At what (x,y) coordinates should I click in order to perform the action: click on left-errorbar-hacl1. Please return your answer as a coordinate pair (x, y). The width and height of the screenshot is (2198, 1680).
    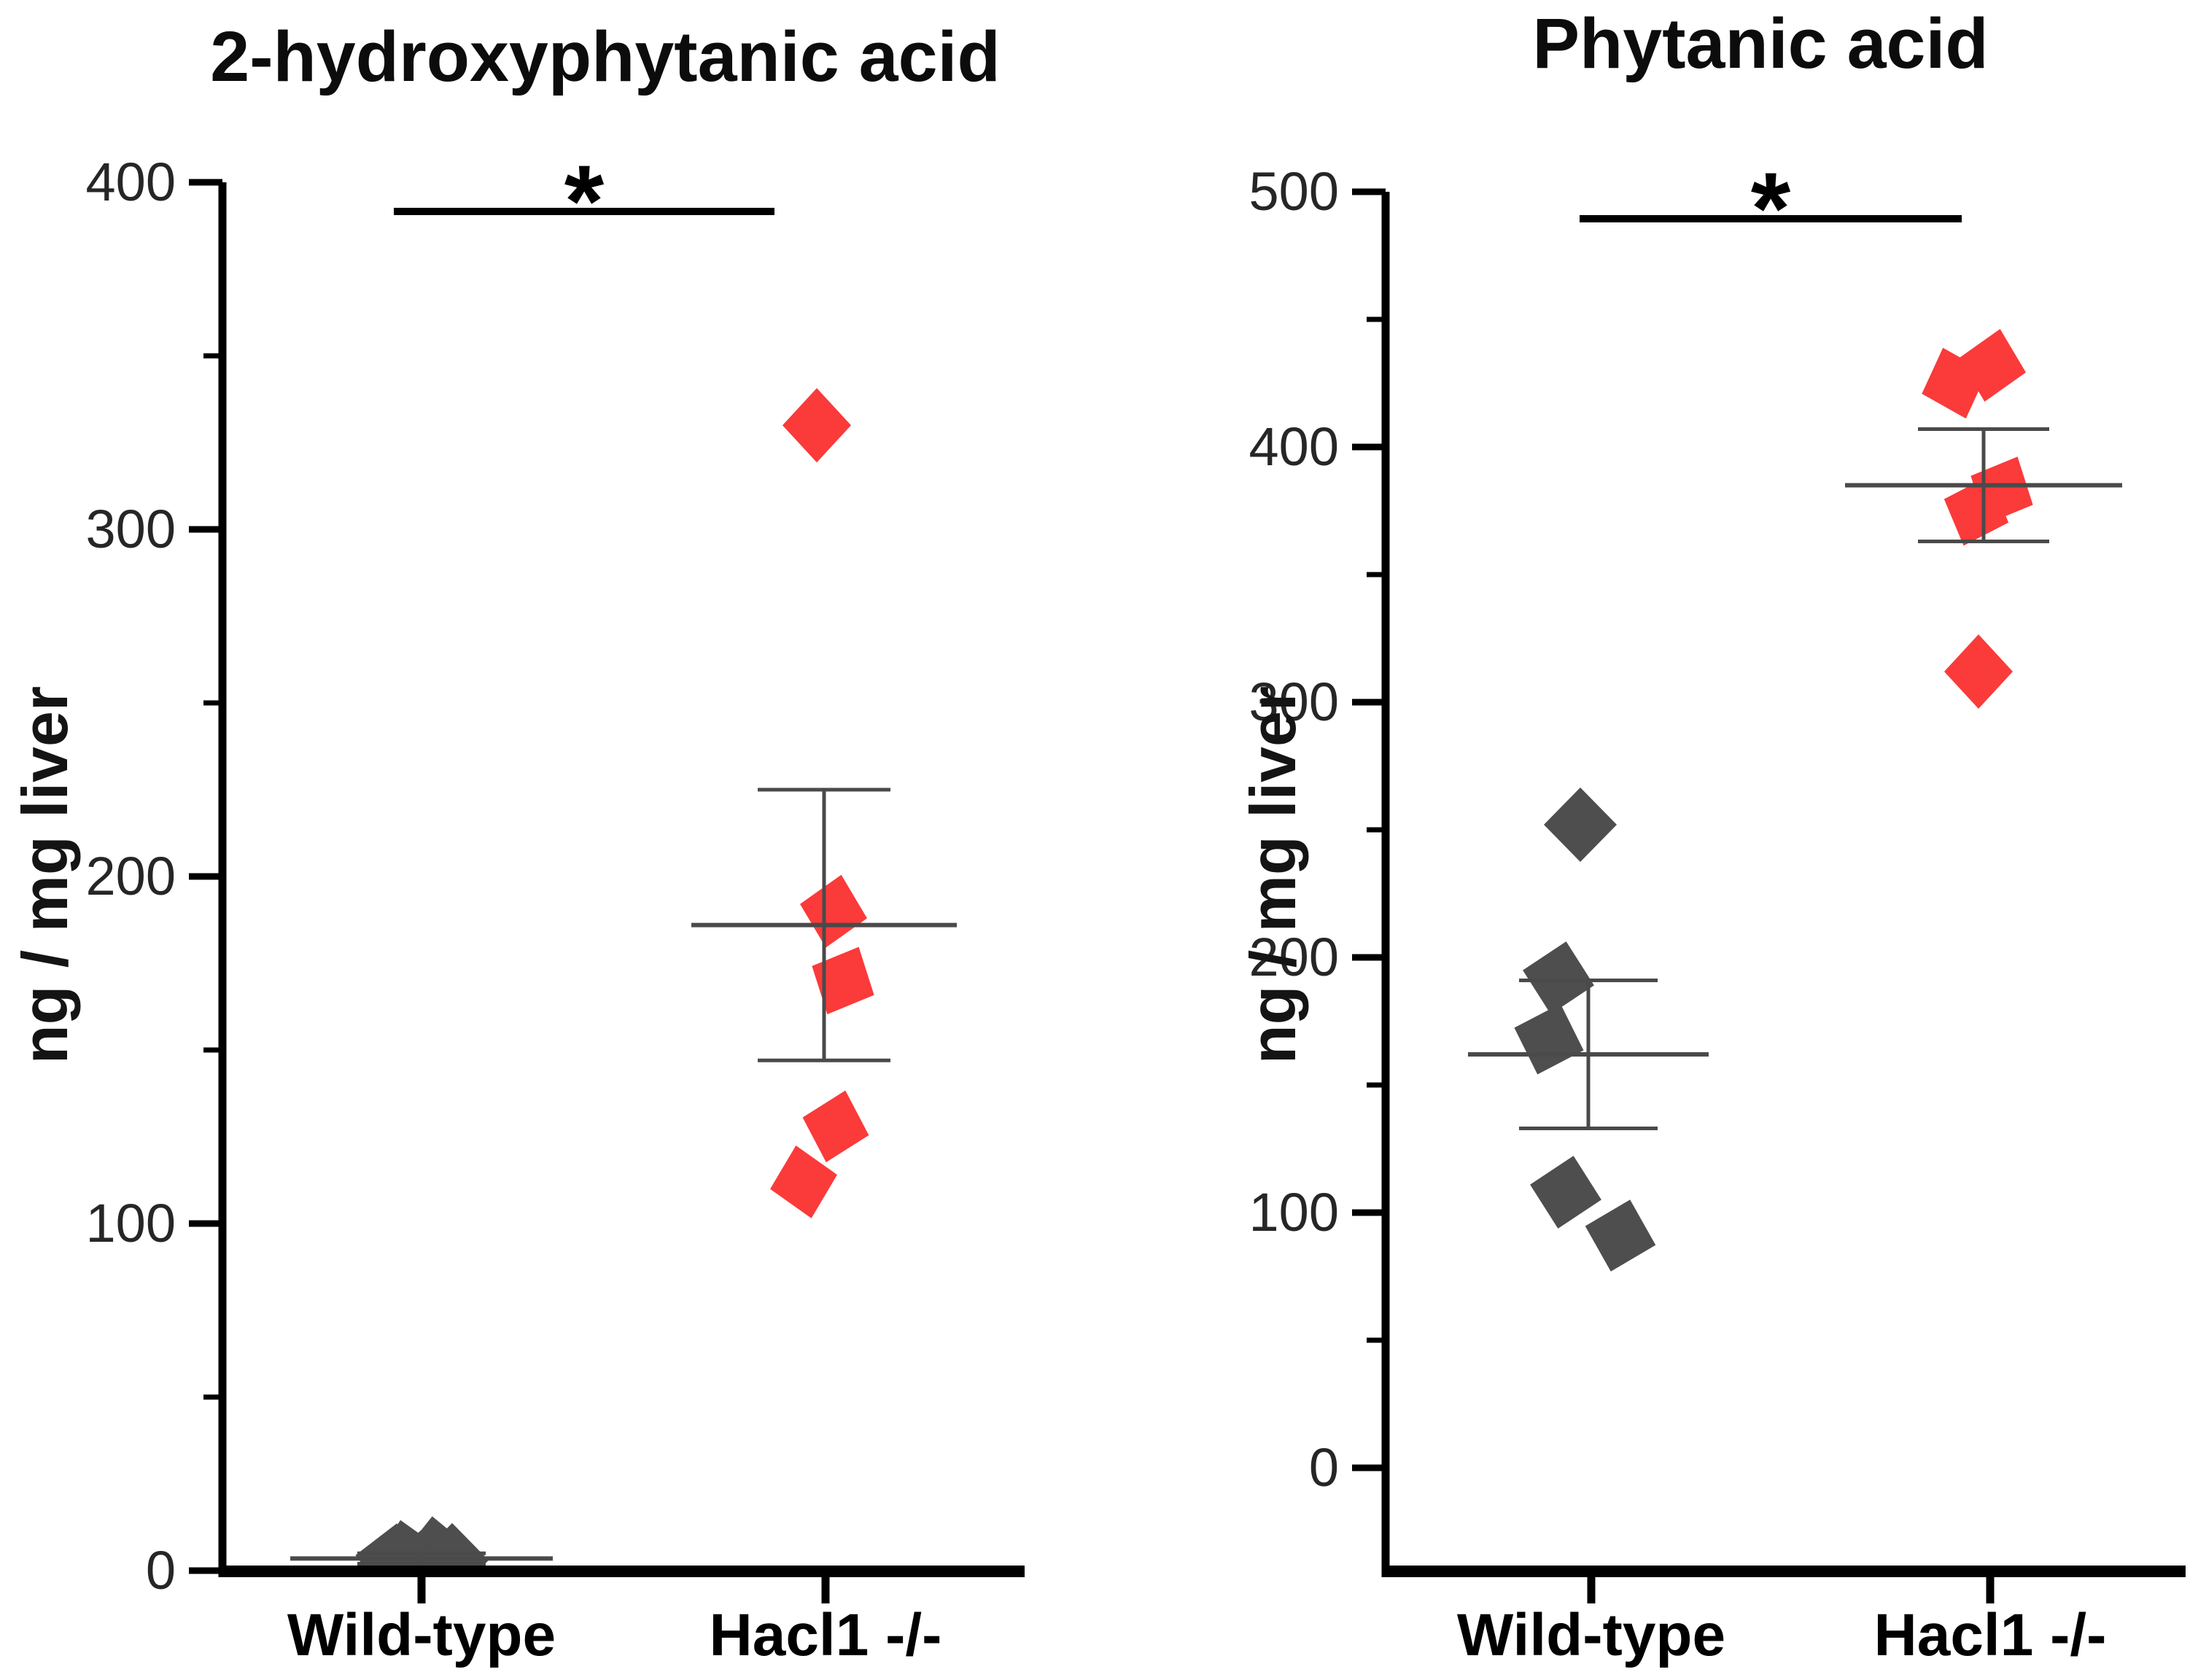
    Looking at the image, I should click on (824, 925).